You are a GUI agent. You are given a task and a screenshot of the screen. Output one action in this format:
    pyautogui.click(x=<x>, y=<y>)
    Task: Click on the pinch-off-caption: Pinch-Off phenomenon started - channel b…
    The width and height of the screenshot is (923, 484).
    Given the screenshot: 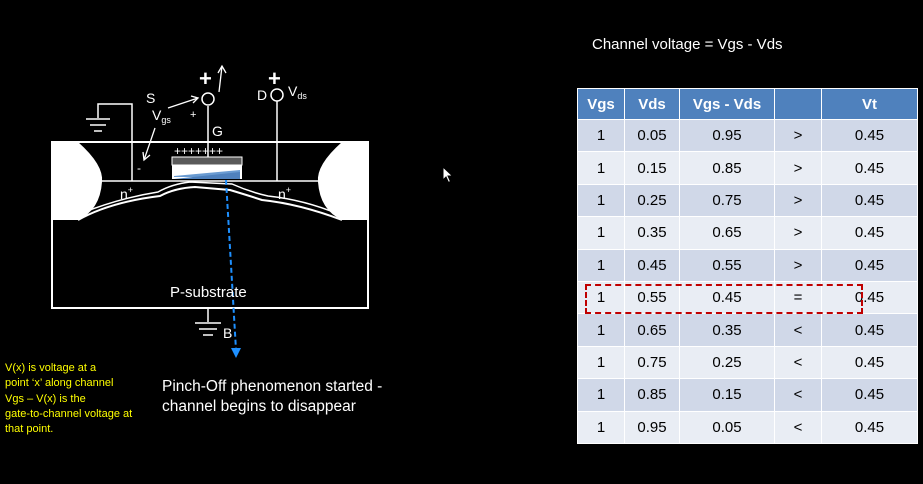 What is the action you would take?
    pyautogui.click(x=272, y=397)
    